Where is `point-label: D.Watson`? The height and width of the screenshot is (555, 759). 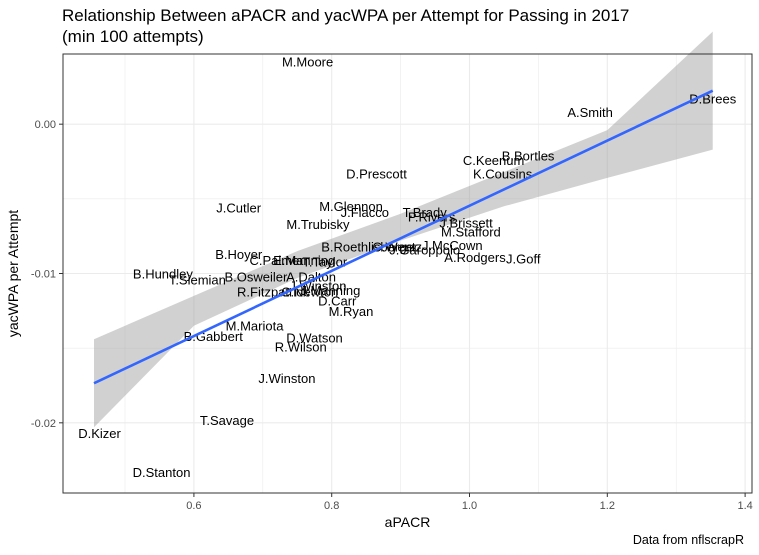
point-label: D.Watson is located at coordinates (314, 338).